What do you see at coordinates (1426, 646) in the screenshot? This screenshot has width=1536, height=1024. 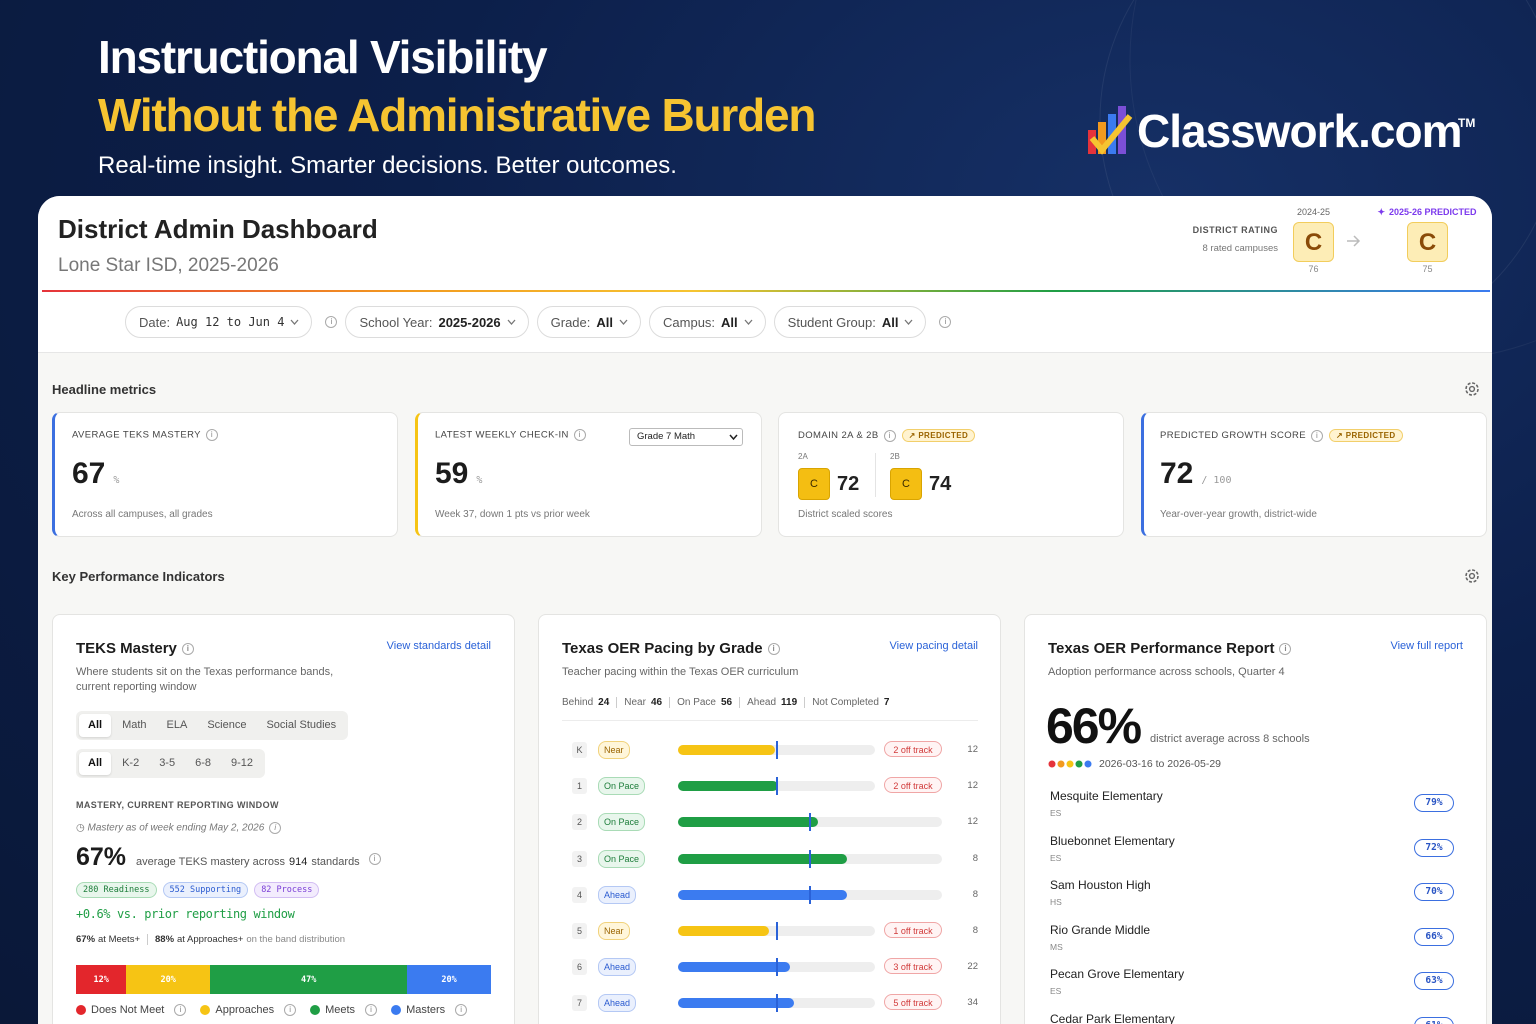 I see `card-link: View full report` at bounding box center [1426, 646].